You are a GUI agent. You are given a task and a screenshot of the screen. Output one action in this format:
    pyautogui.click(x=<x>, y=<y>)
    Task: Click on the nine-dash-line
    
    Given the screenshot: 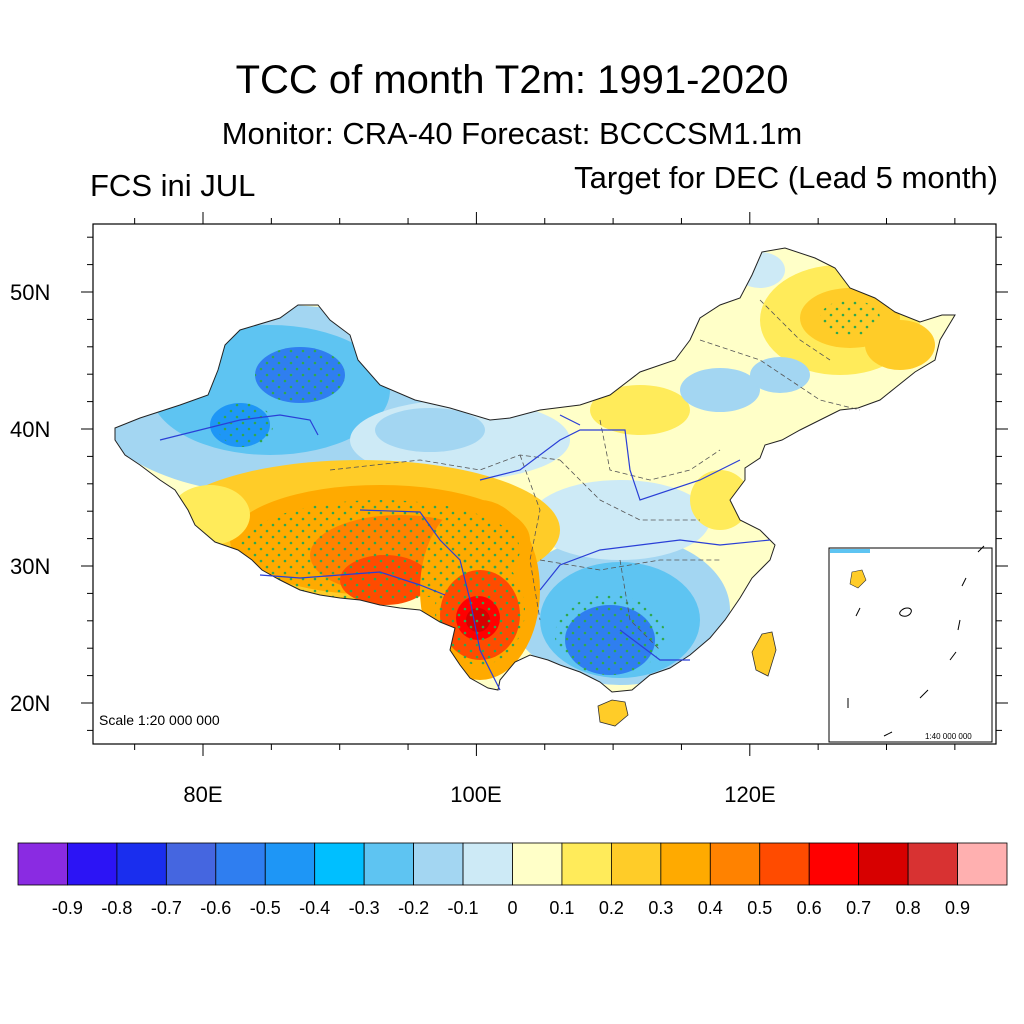 What is the action you would take?
    pyautogui.click(x=916, y=641)
    